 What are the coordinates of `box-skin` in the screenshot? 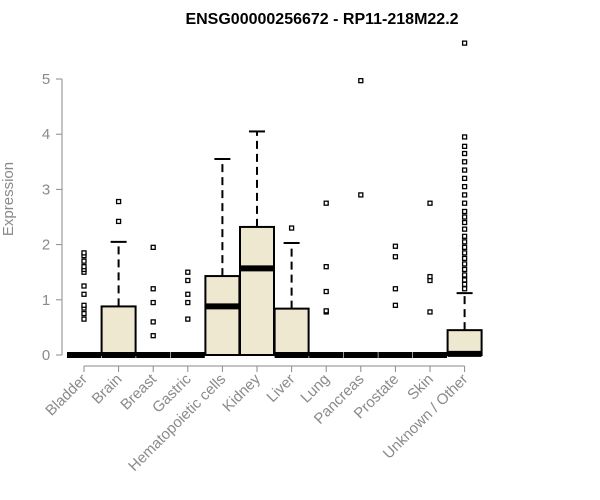 It's located at (430, 279).